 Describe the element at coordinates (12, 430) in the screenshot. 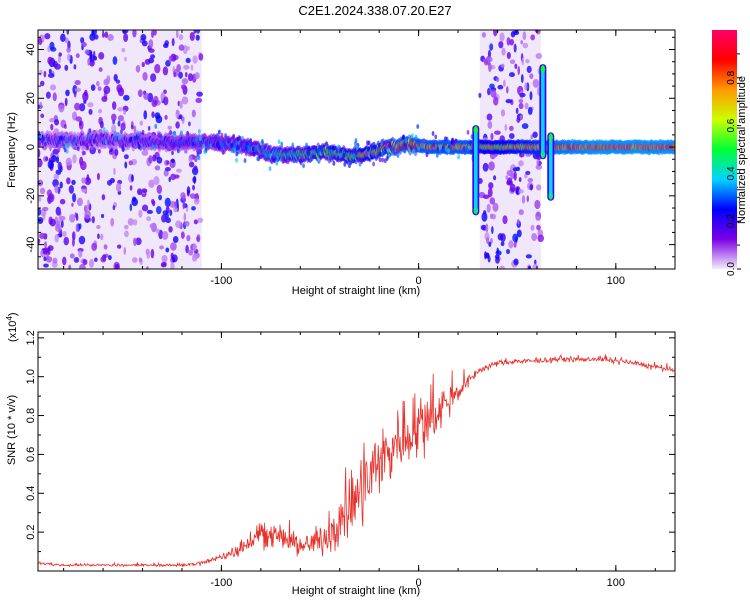

I see `snr-y-axis-label: SNR (10 * v/v)` at that location.